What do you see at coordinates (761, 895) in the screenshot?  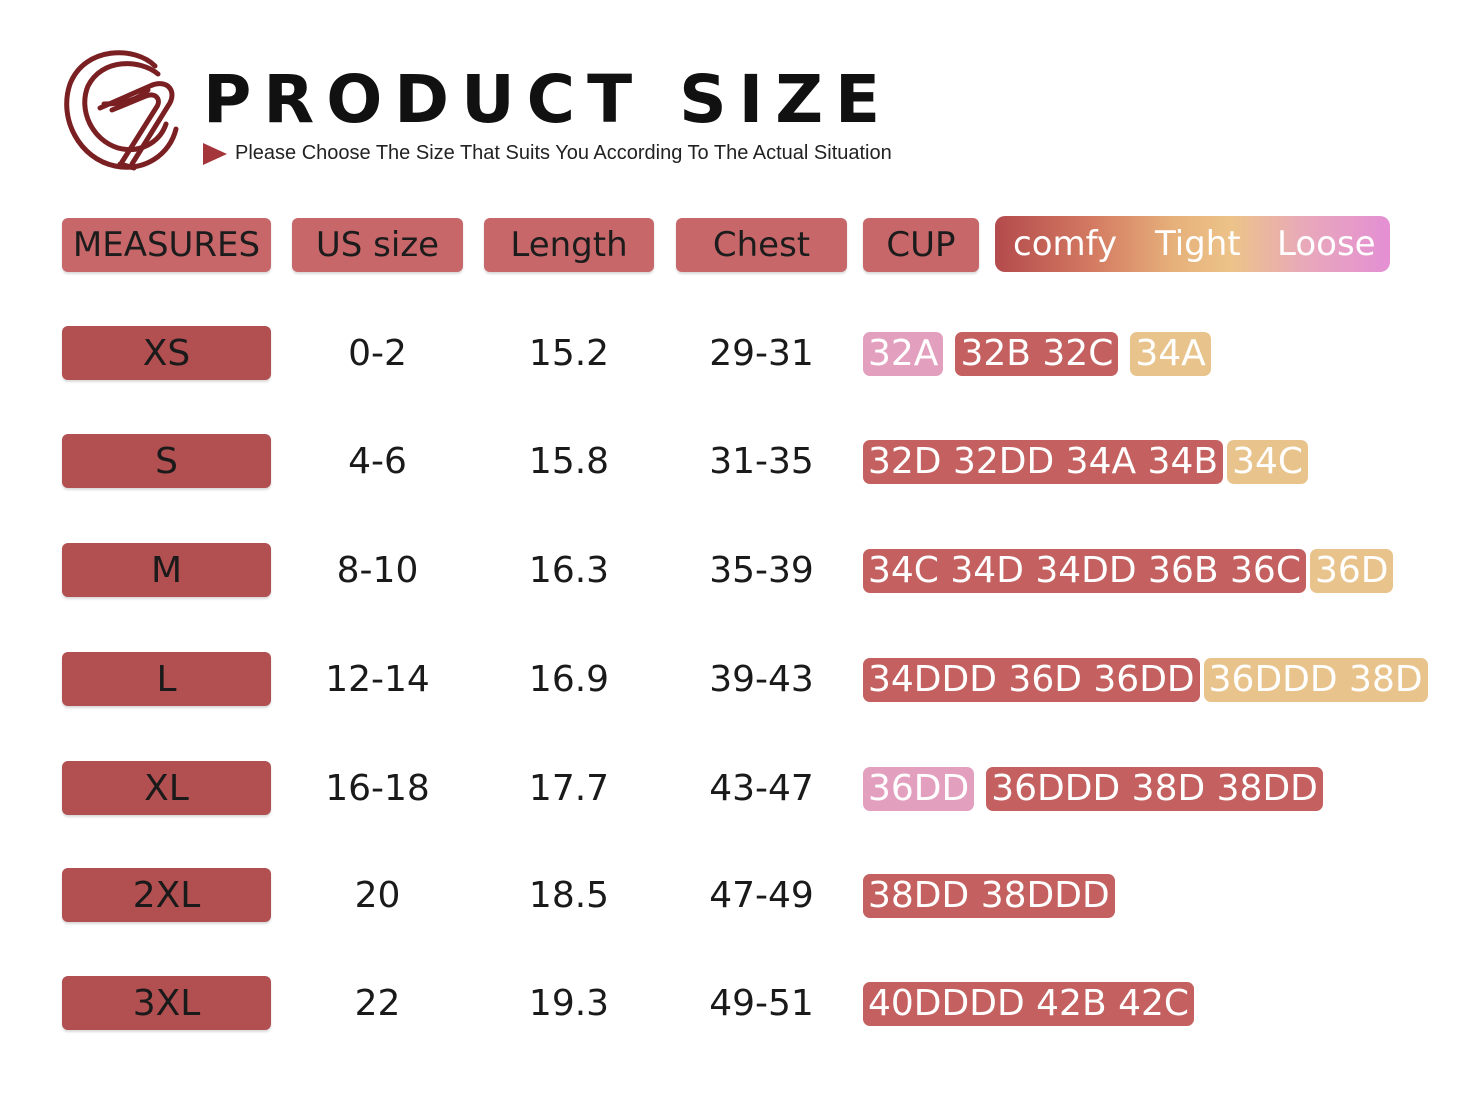 I see `chest-value: 47-49` at bounding box center [761, 895].